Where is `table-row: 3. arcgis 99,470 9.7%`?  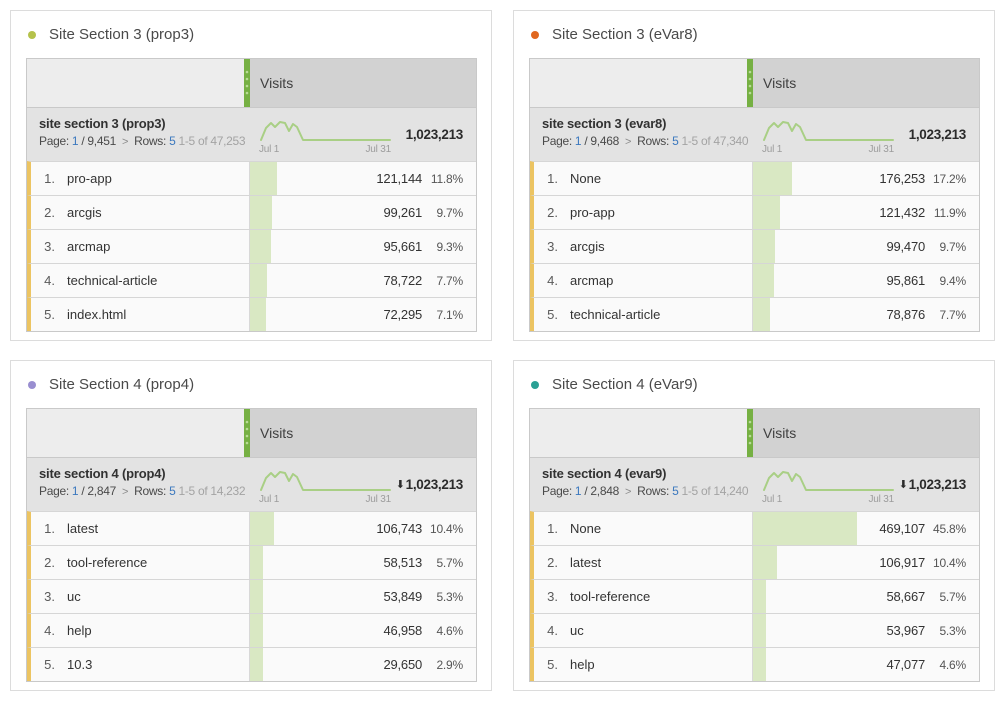
table-row: 3. arcgis 99,470 9.7% is located at coordinates (754, 246).